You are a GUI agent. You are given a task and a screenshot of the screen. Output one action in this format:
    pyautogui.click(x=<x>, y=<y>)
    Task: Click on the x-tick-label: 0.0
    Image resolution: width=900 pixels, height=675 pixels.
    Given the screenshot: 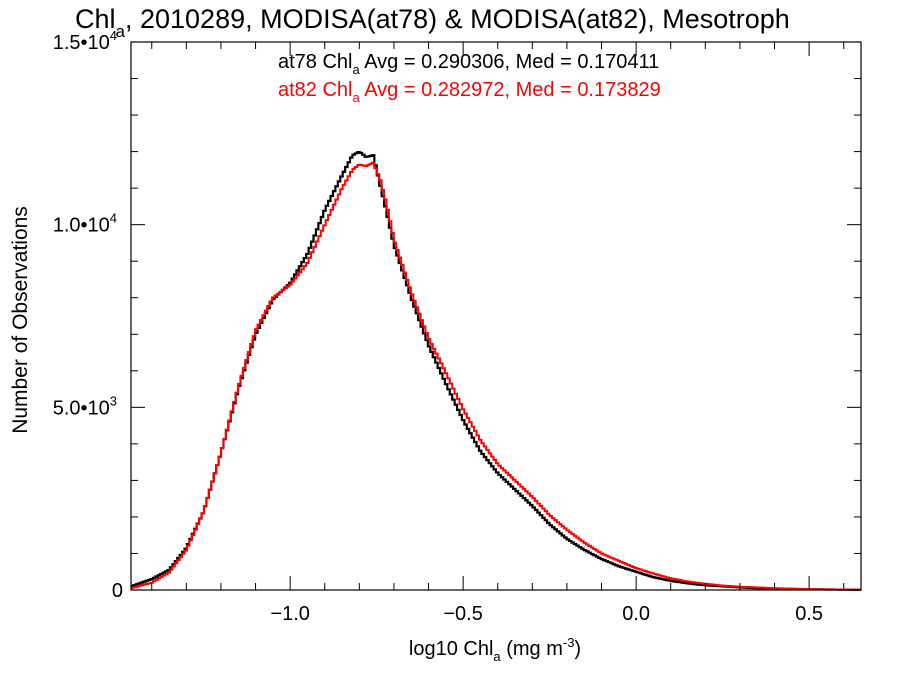 What is the action you would take?
    pyautogui.click(x=636, y=614)
    